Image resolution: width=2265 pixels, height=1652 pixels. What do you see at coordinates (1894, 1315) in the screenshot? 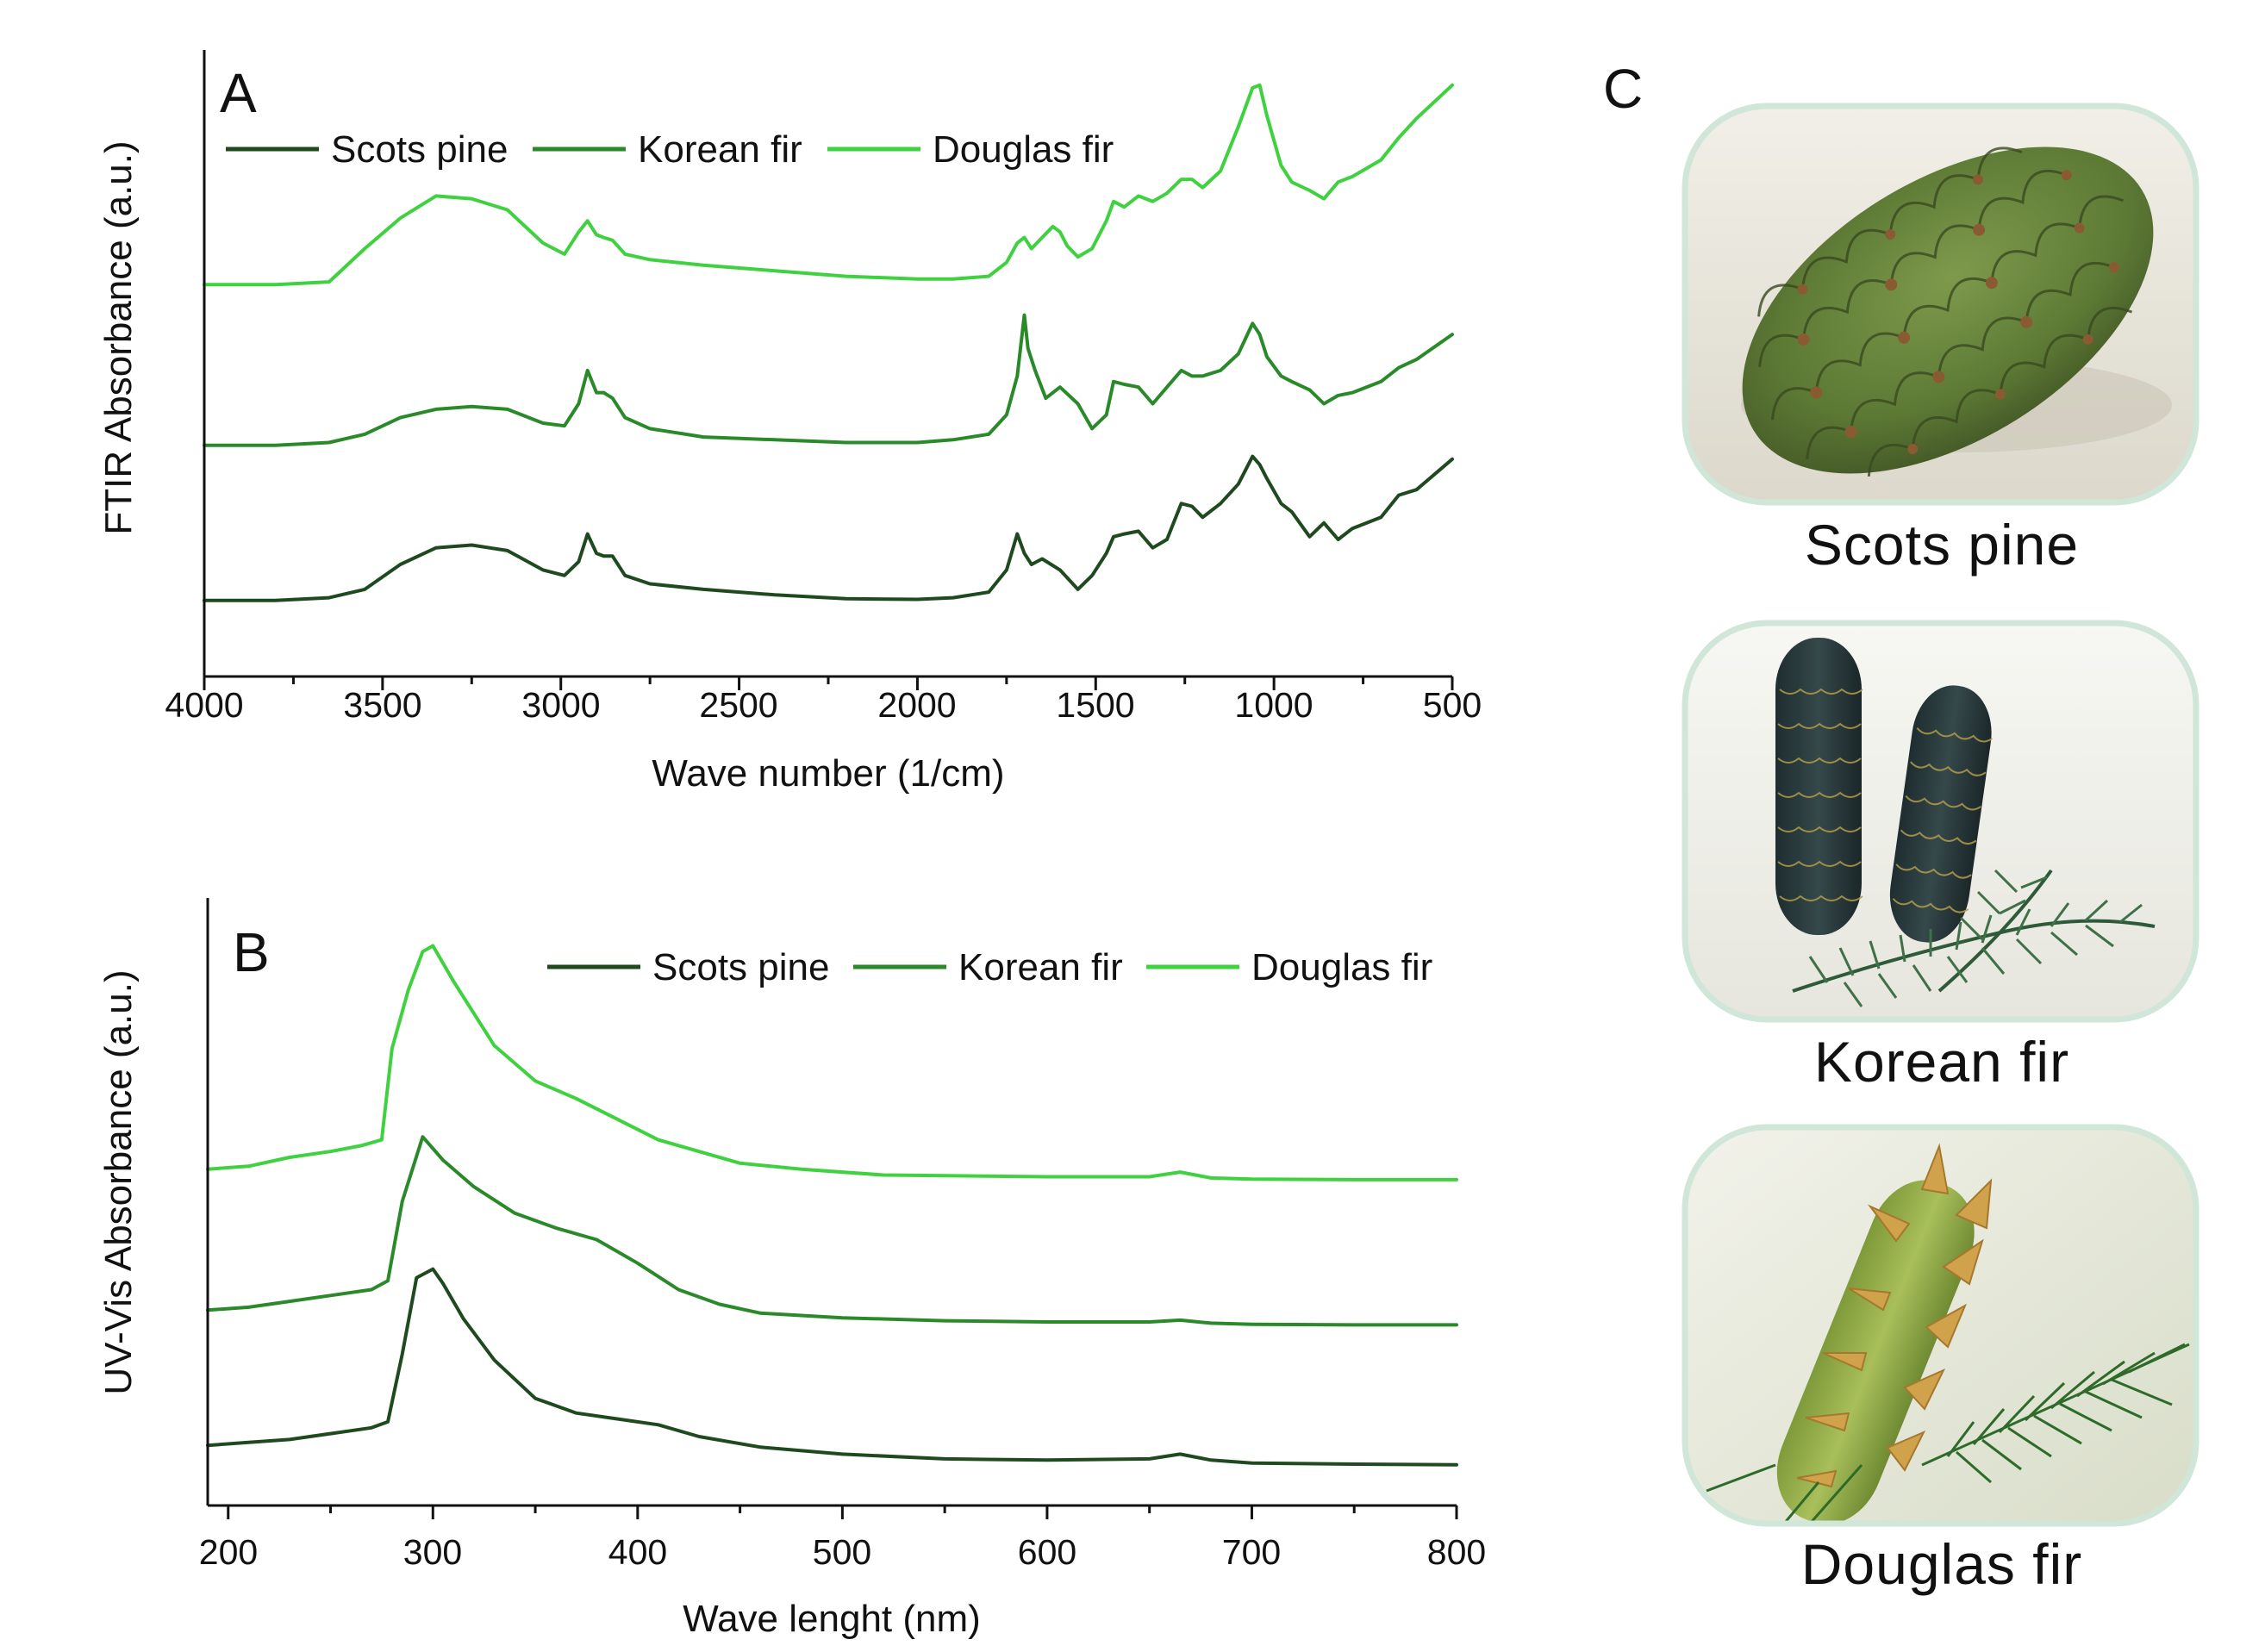
I see `cone-bracts` at bounding box center [1894, 1315].